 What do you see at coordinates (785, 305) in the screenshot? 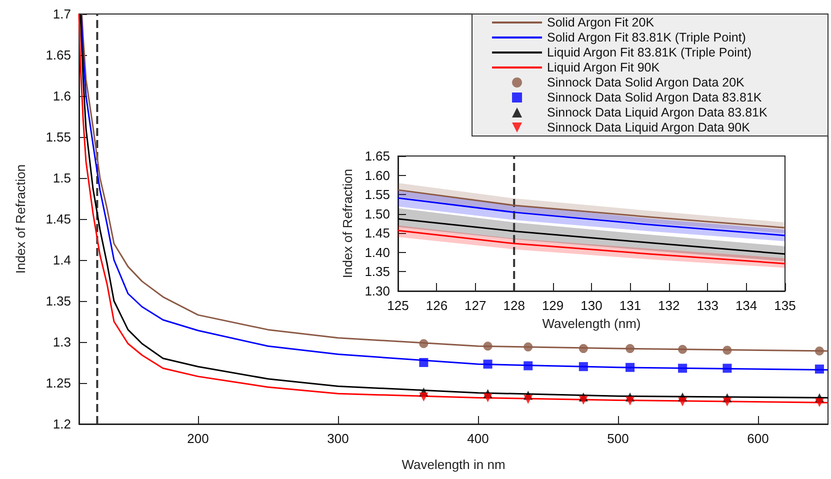
I see `x-tick-label: 135` at bounding box center [785, 305].